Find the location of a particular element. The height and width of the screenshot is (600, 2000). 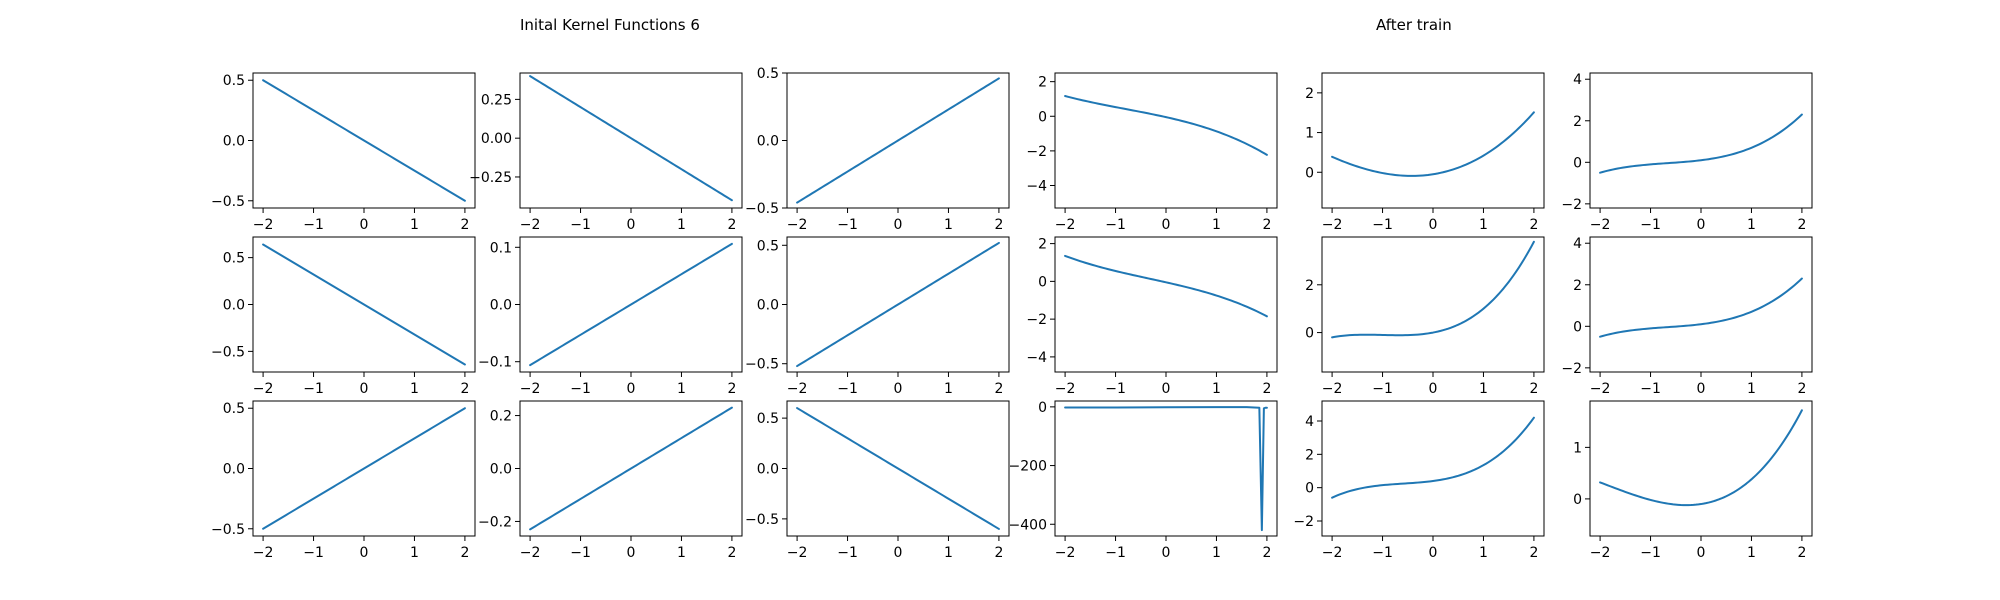

y-tick-label: 0.2 is located at coordinates (501, 417).